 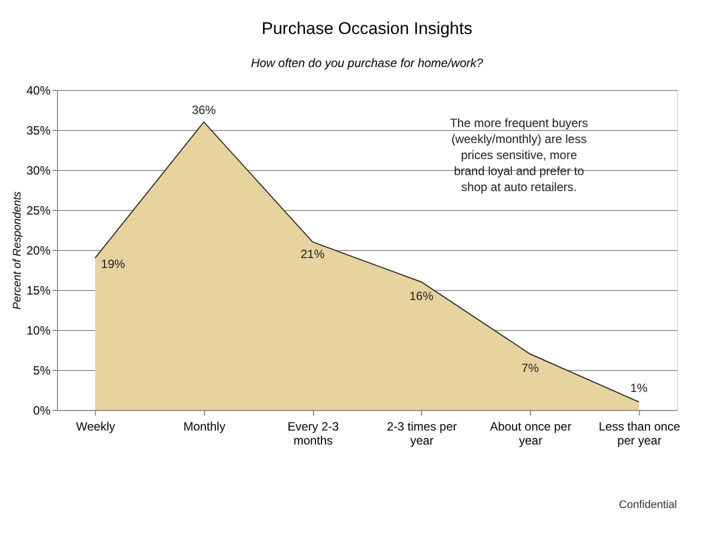 I want to click on y-tick-label: 5%, so click(x=42, y=371).